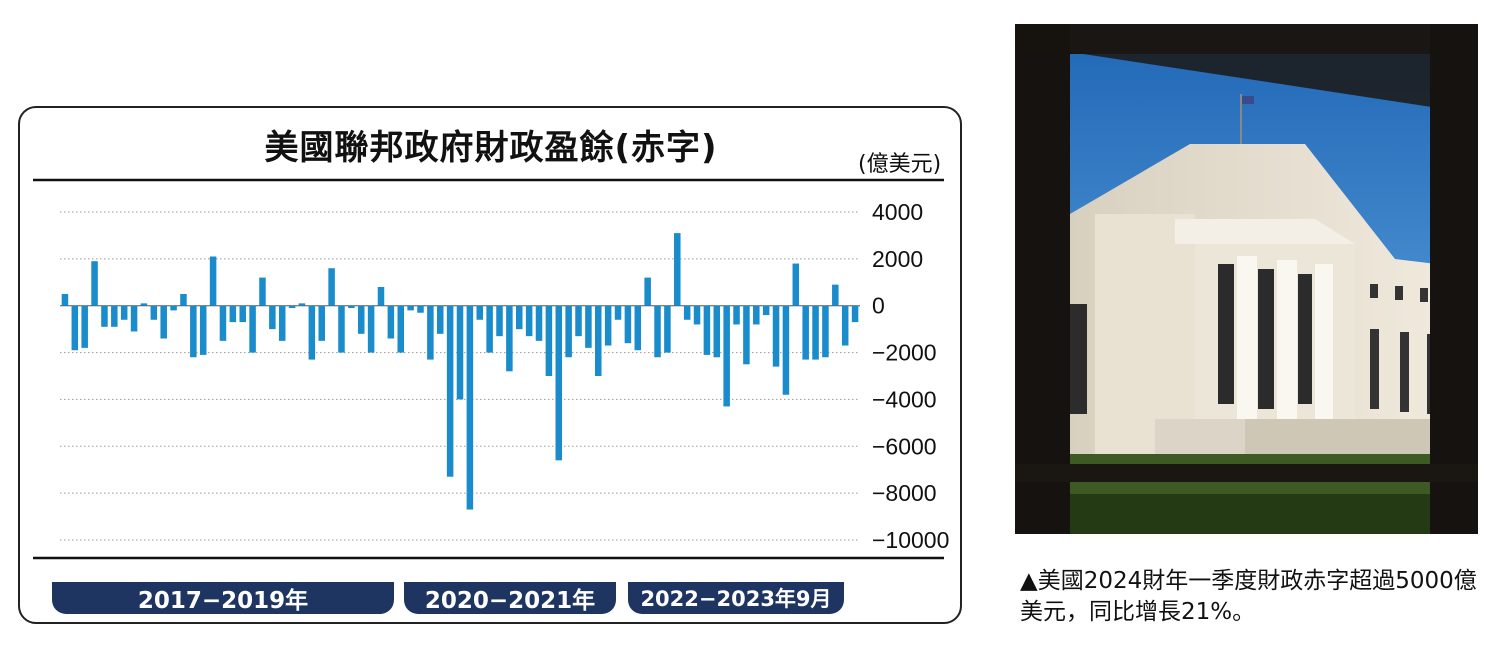 This screenshot has height=647, width=1500. I want to click on y-tick-label: 2000, so click(897, 259).